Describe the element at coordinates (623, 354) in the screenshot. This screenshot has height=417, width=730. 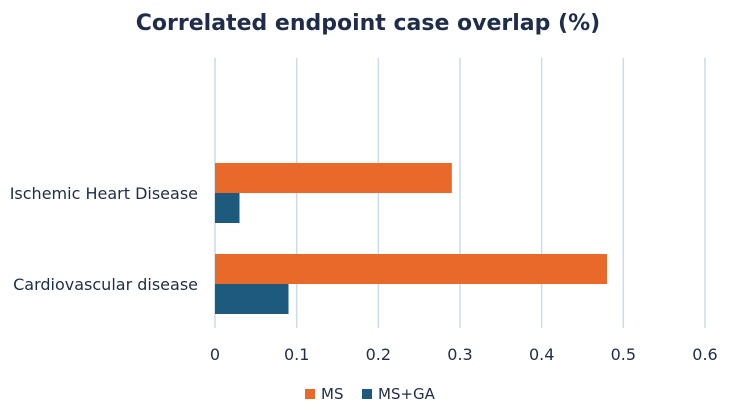
I see `x-tick-label: 0.5` at that location.